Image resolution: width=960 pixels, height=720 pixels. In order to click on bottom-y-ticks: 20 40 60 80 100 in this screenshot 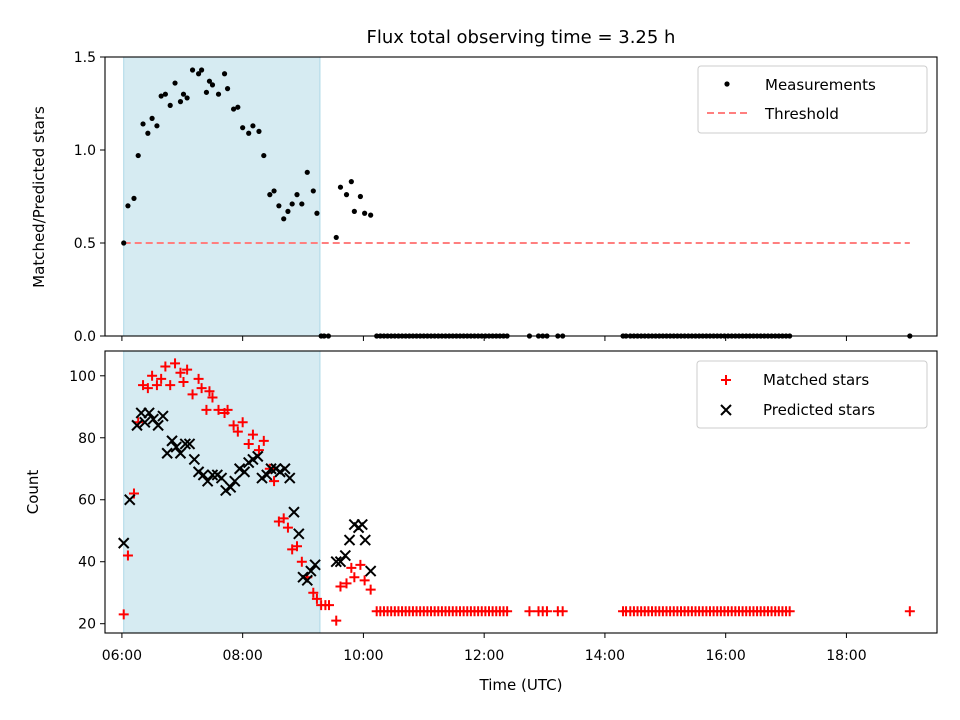, I will do `click(87, 501)`.